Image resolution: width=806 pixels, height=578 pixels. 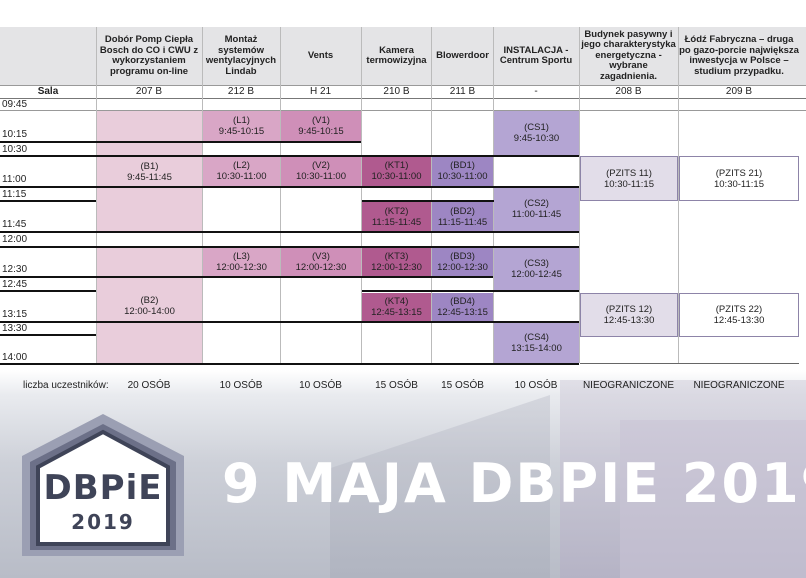 I want to click on session-code: (CS2), so click(x=536, y=203).